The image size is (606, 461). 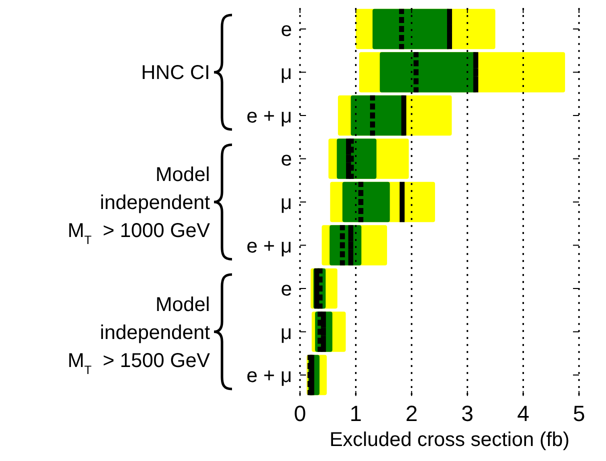 What do you see at coordinates (175, 73) in the screenshot?
I see `text: HNC CI` at bounding box center [175, 73].